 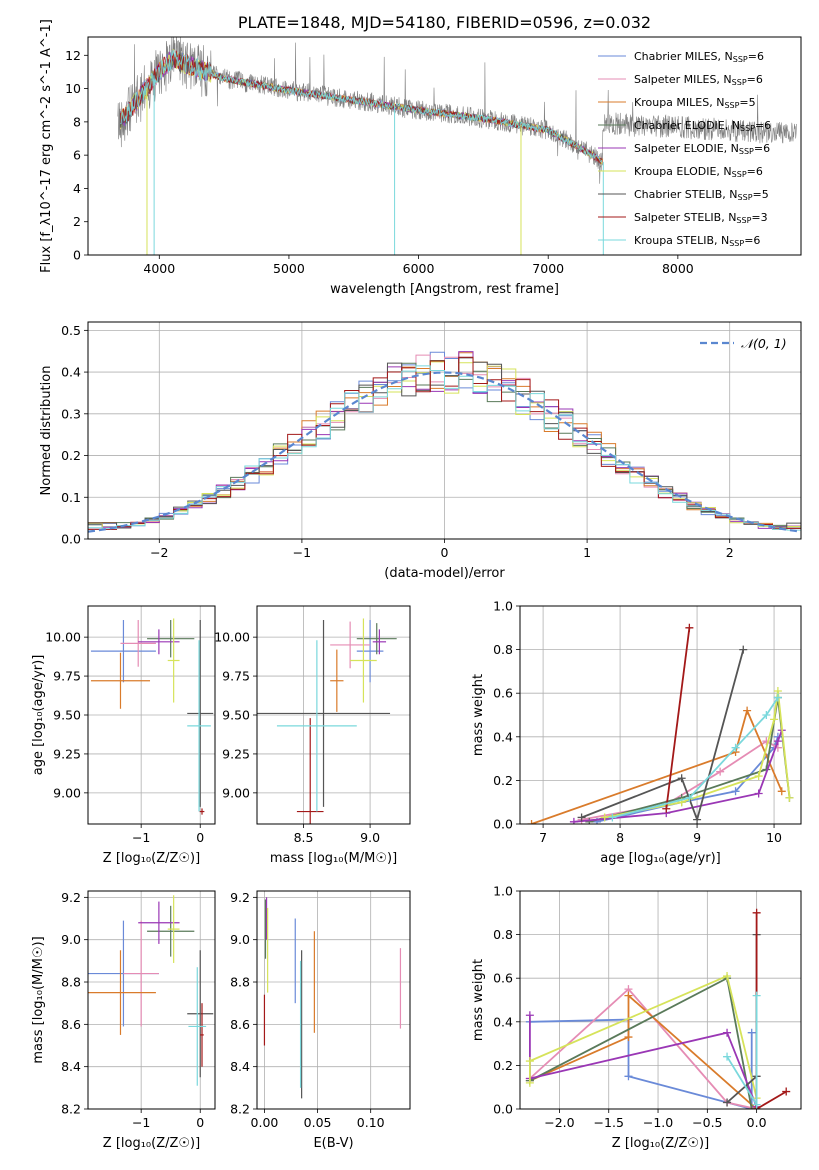 I want to click on y-tick-label: 9.00, so click(x=67, y=792).